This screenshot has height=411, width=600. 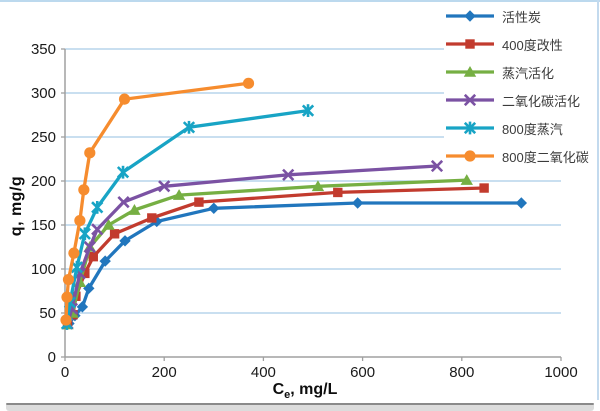 I want to click on x-axis-title-main: C, so click(x=278, y=389).